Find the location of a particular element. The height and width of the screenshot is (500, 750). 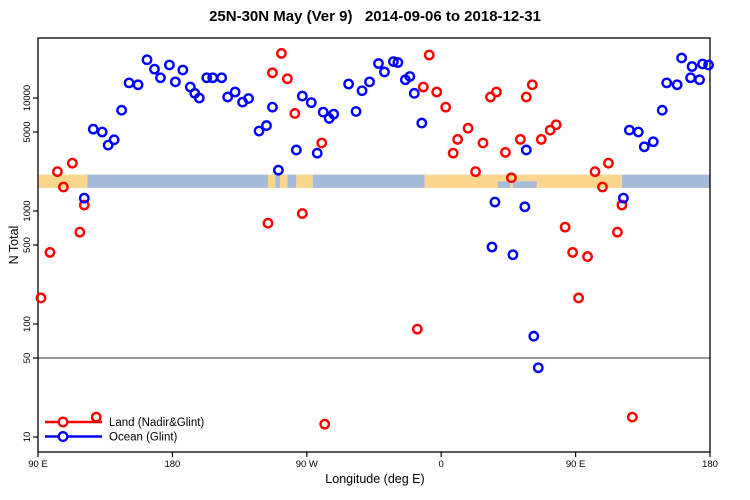

legend-marker is located at coordinates (63, 436).